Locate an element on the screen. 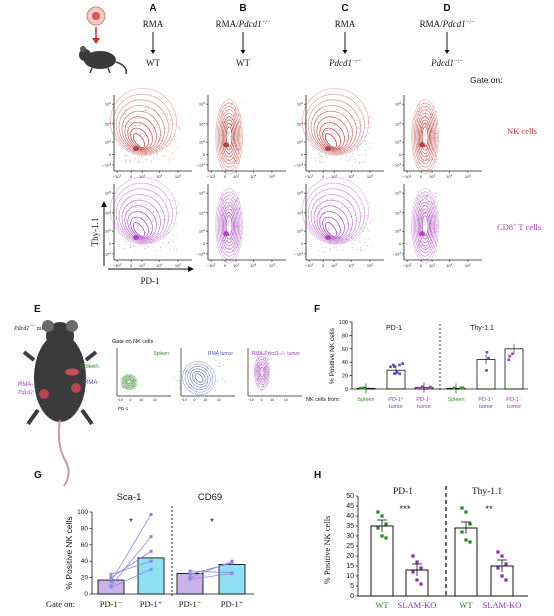 Image resolution: width=554 pixels, height=616 pixels. y-tick-label: 104 is located at coordinates (300, 213).